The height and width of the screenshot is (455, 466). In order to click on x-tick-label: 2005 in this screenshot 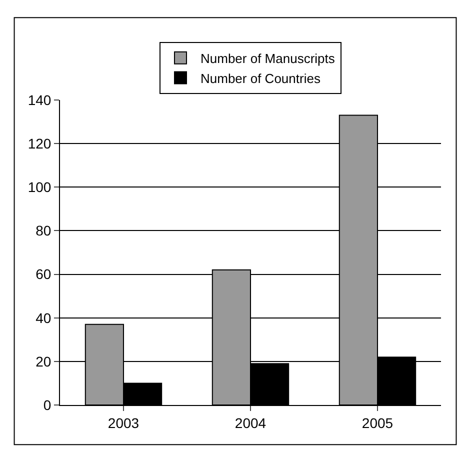, I will do `click(378, 422)`.